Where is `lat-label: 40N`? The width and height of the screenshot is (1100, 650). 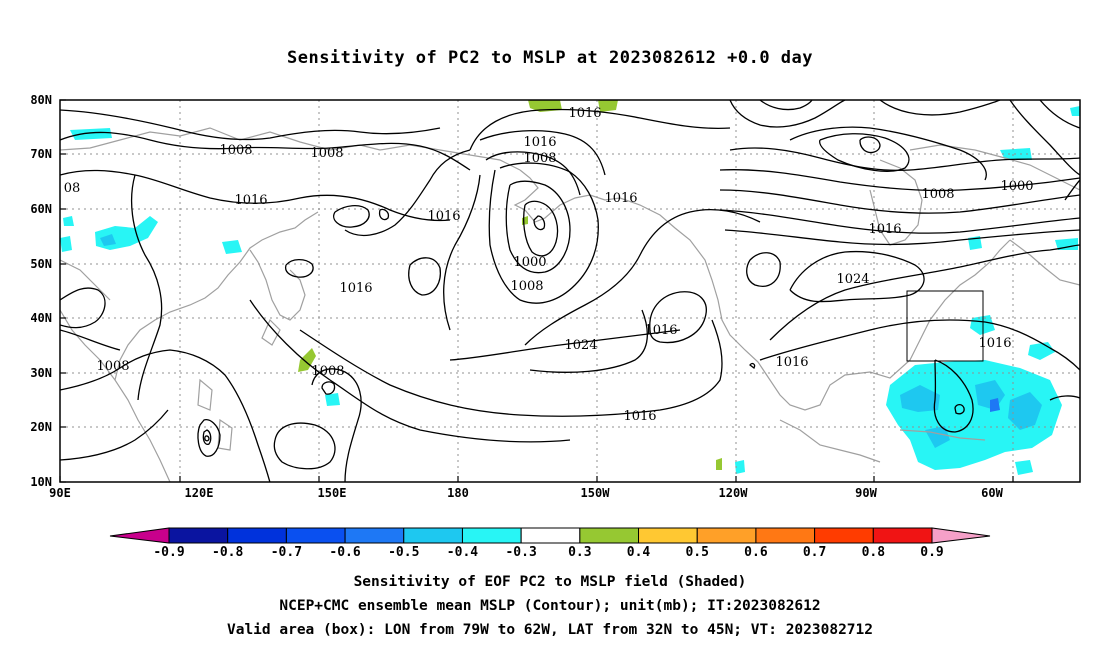 lat-label: 40N is located at coordinates (41, 318).